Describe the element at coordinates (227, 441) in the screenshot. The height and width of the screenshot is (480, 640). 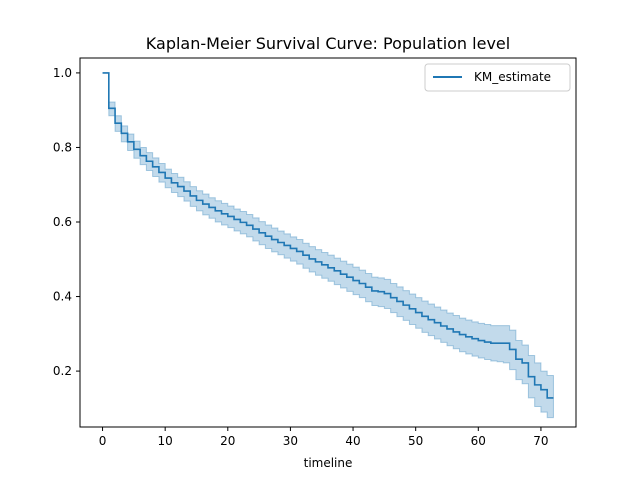
I see `x-tick-label: 20` at that location.